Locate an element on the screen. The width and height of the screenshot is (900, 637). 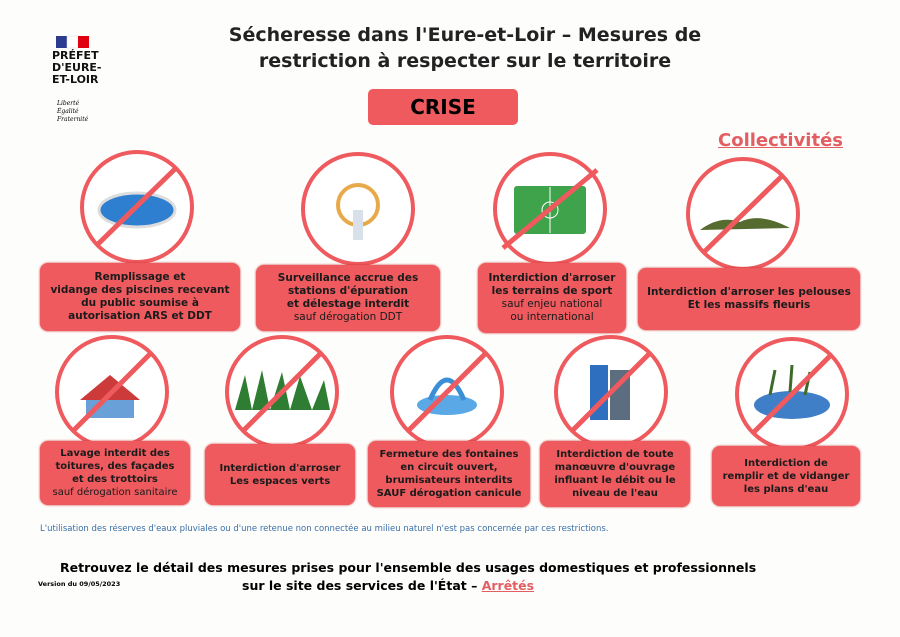
motto-line: Fraternité is located at coordinates (73, 119).